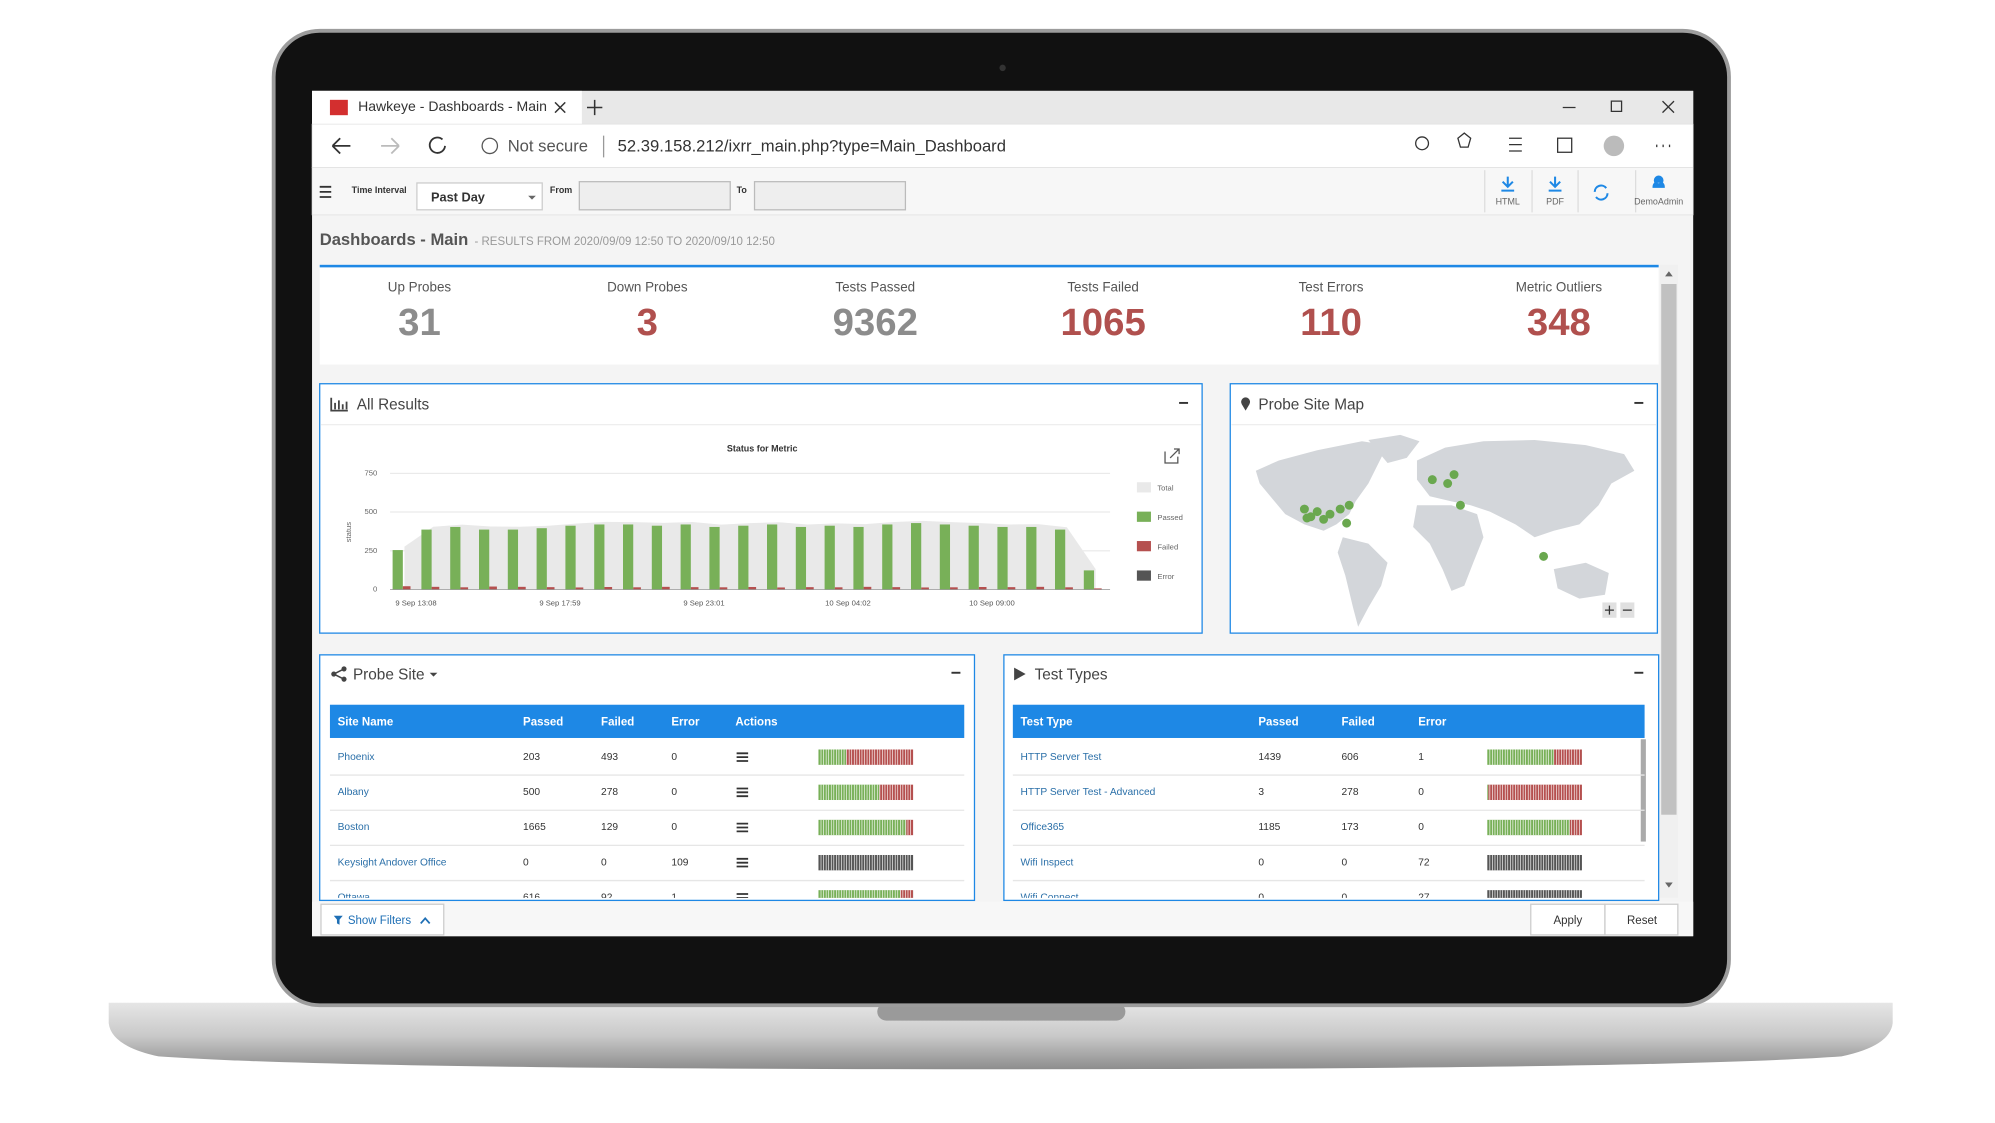 This screenshot has width=1995, height=1123. Describe the element at coordinates (830, 196) in the screenshot. I see `to-input` at that location.